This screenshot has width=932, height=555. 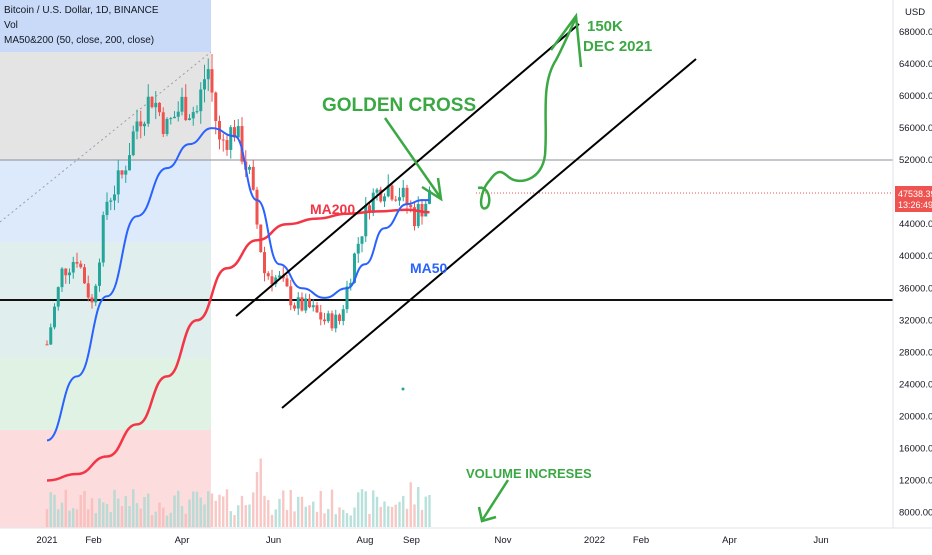 I want to click on time-tick-label: Nov, so click(x=503, y=540).